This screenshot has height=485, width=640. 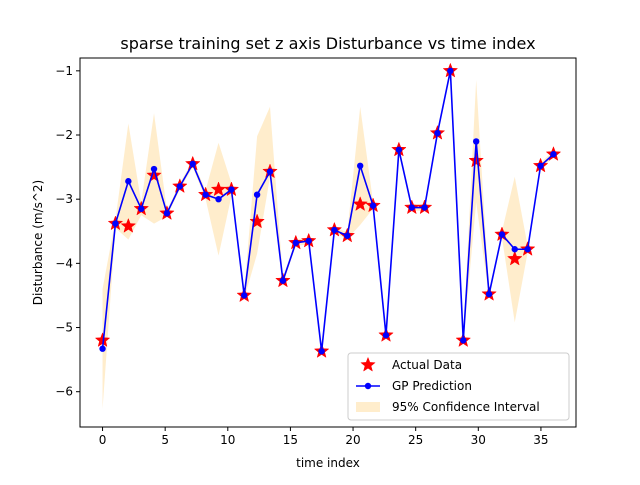 I want to click on x-axis: 0 5 10 15 20 25 30 35, so click(x=324, y=437).